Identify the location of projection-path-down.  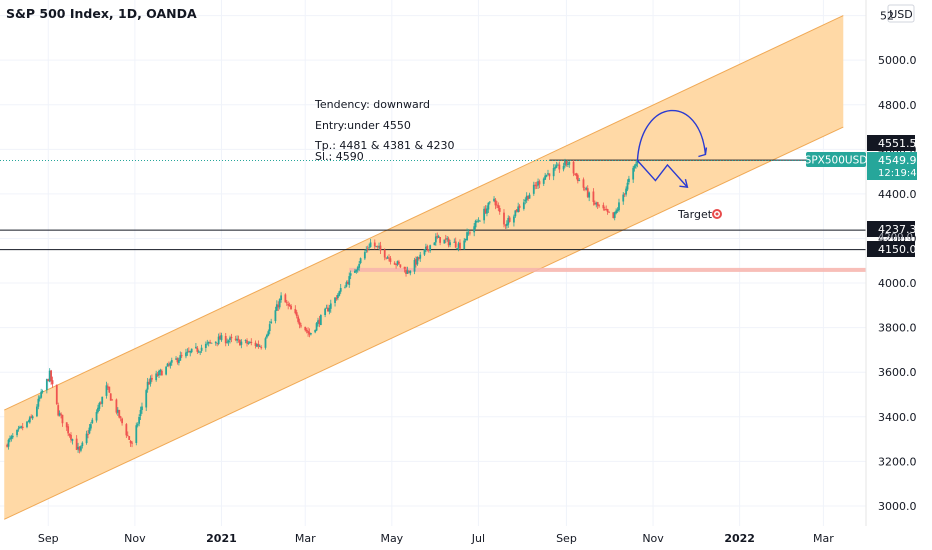
(662, 174).